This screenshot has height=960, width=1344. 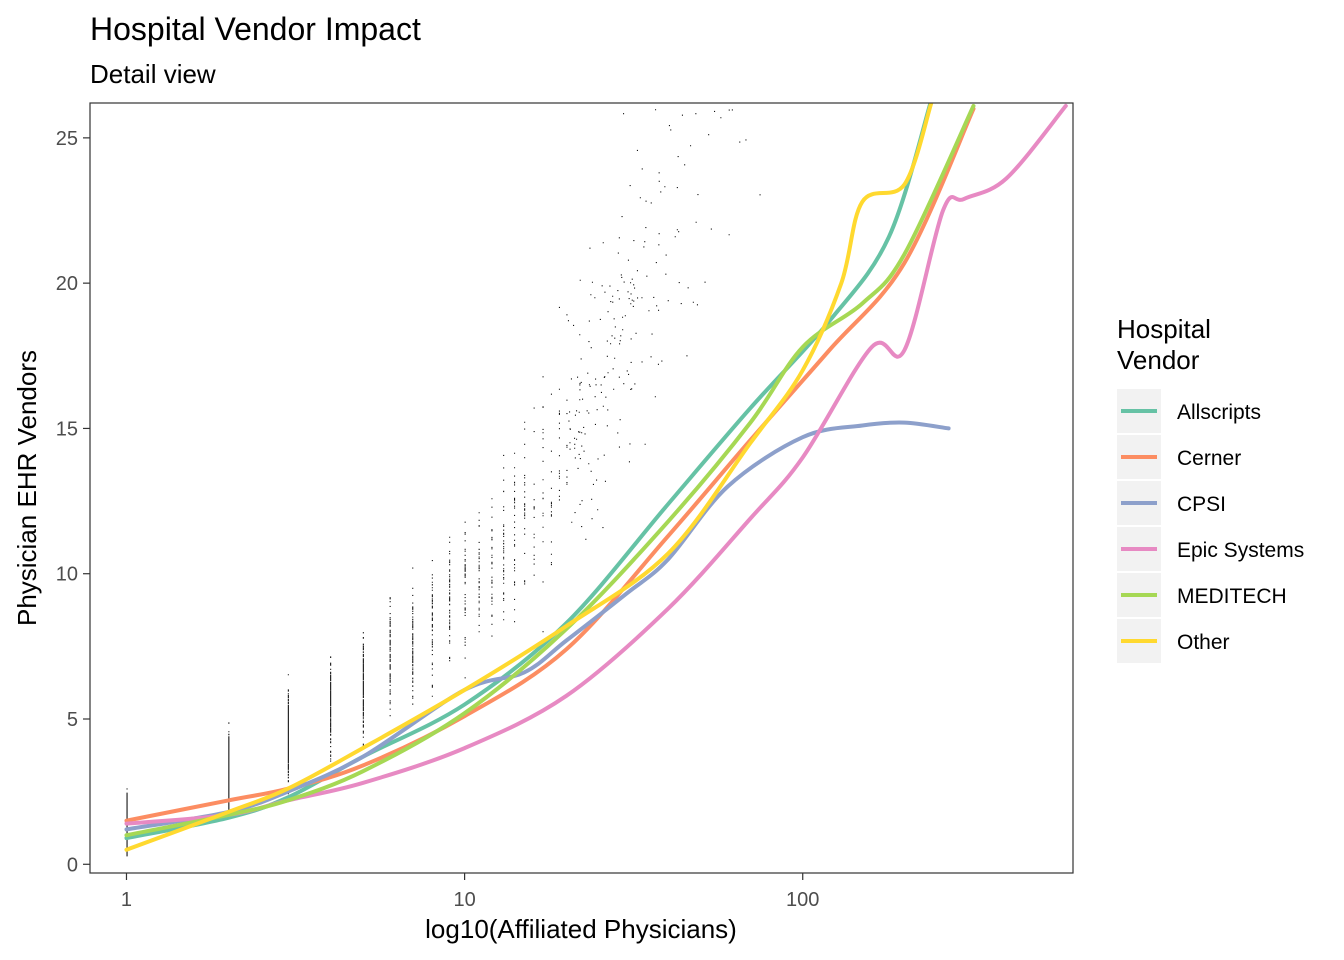 I want to click on x-axis-title: log10(Affiliated Physicians), so click(x=581, y=929).